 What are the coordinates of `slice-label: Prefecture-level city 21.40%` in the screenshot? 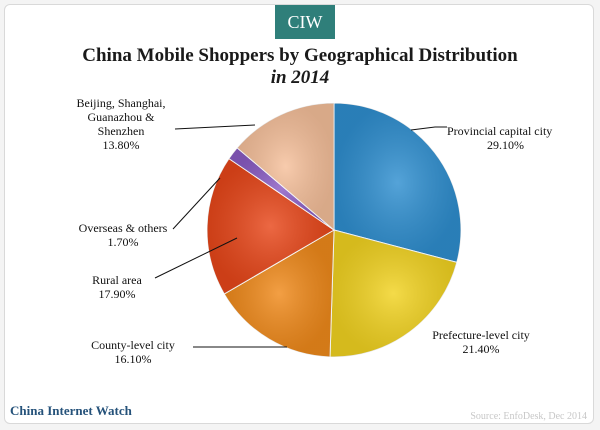 It's located at (481, 342).